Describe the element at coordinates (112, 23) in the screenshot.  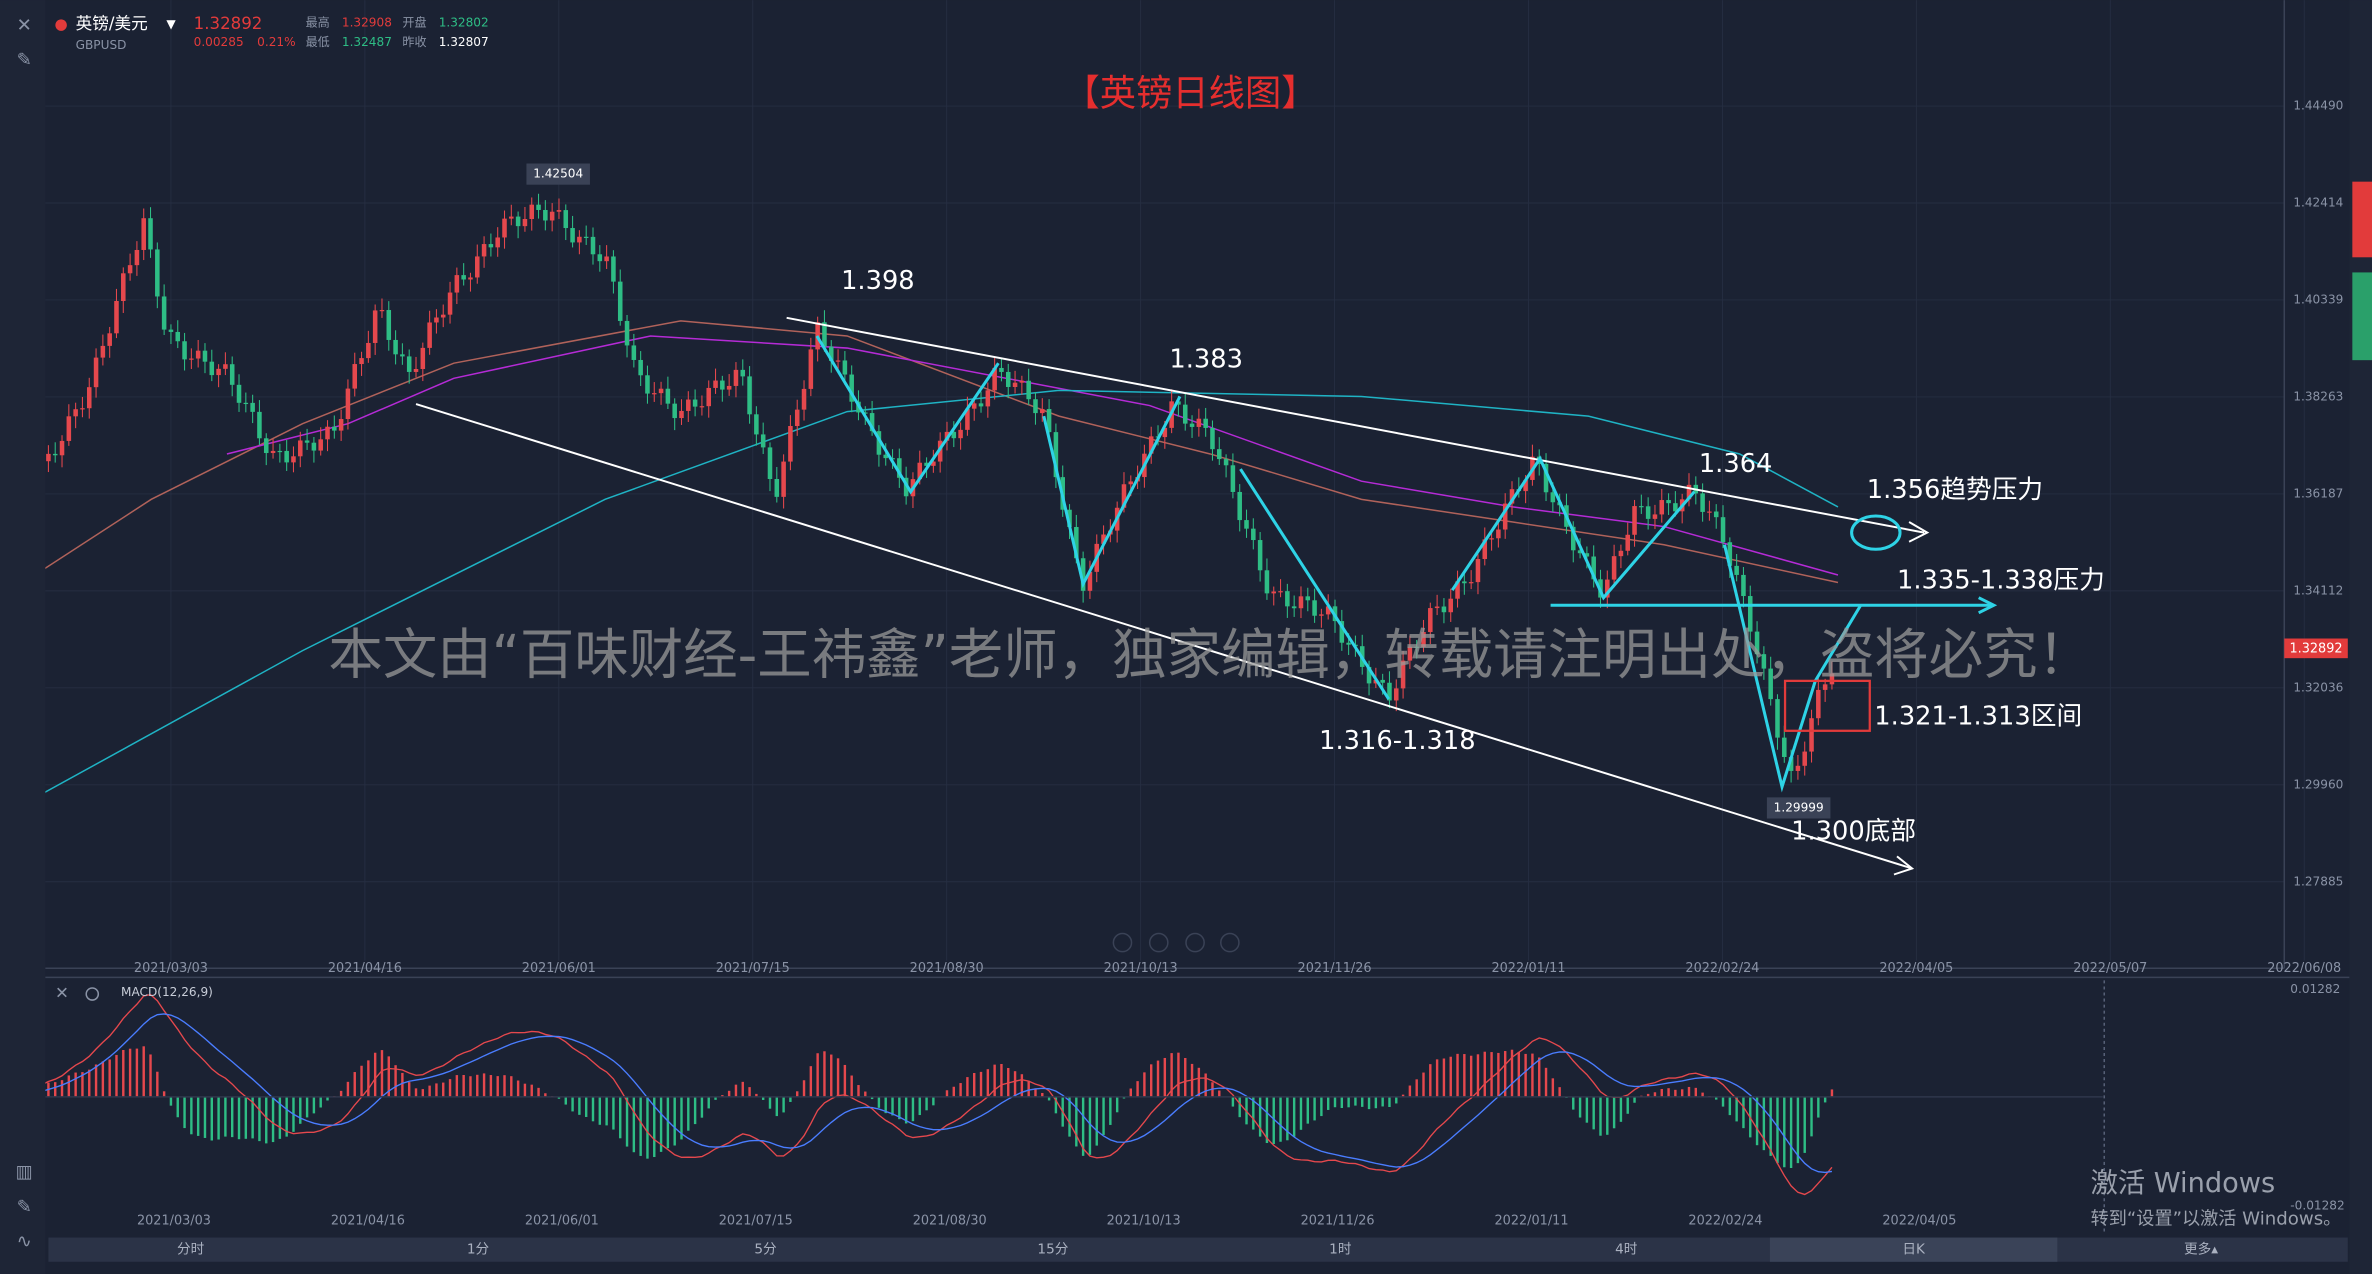
I see `symbol: 英镑/美元` at that location.